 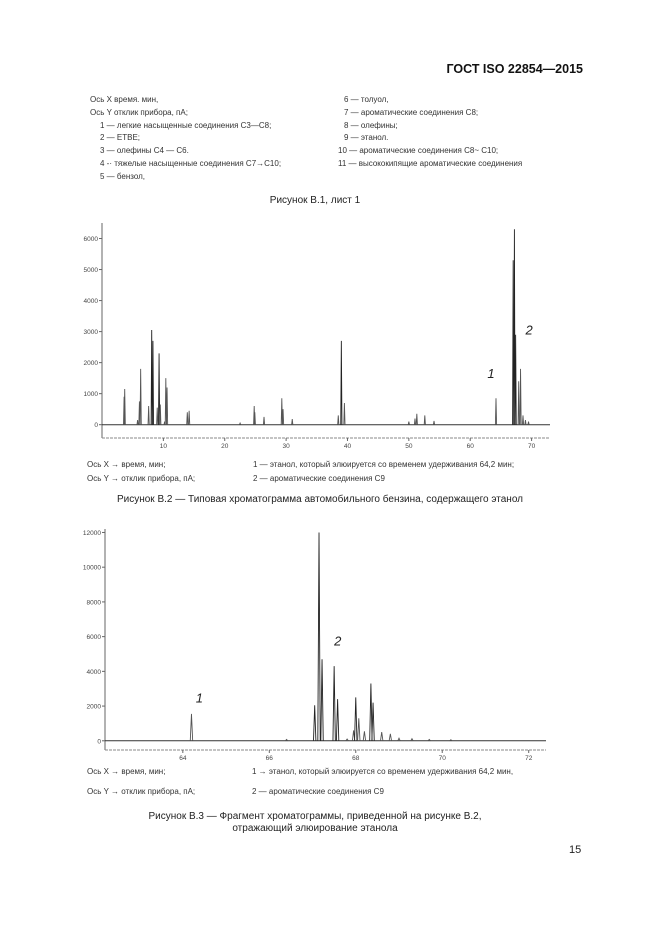 What do you see at coordinates (122, 176) in the screenshot?
I see `legend-item: 5 — бензол,` at bounding box center [122, 176].